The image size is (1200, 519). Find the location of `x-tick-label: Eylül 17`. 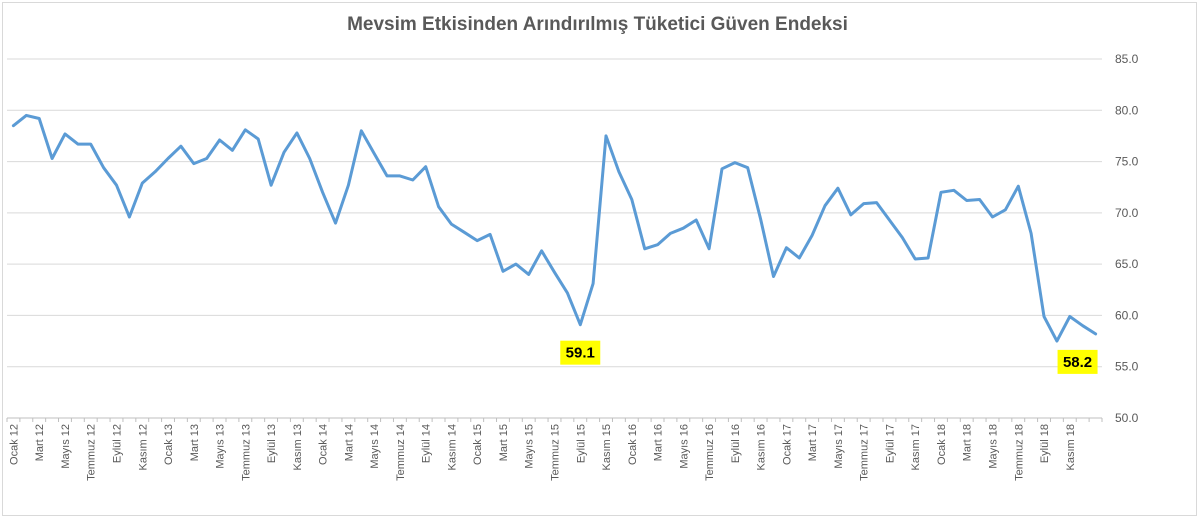

x-tick-label: Eylül 17 is located at coordinates (890, 443).